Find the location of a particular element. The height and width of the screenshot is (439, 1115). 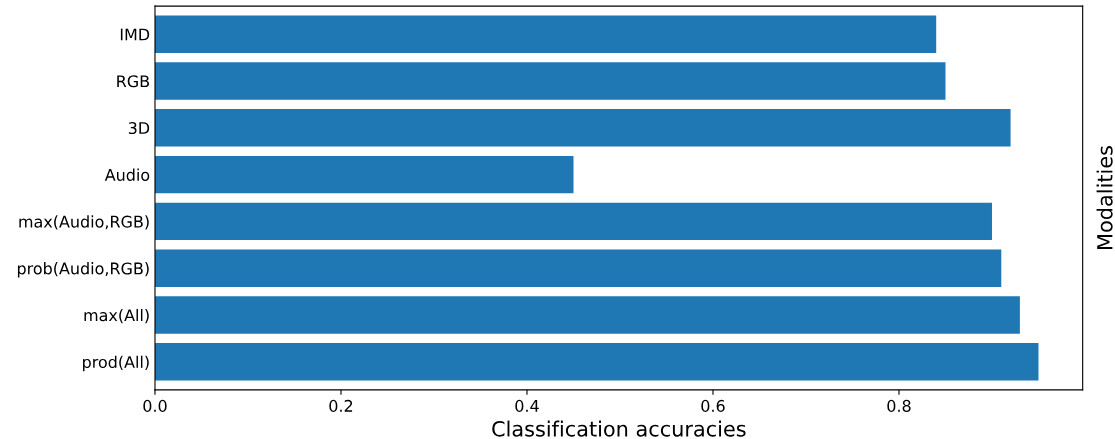

y-tick-label: IMD is located at coordinates (135, 34).